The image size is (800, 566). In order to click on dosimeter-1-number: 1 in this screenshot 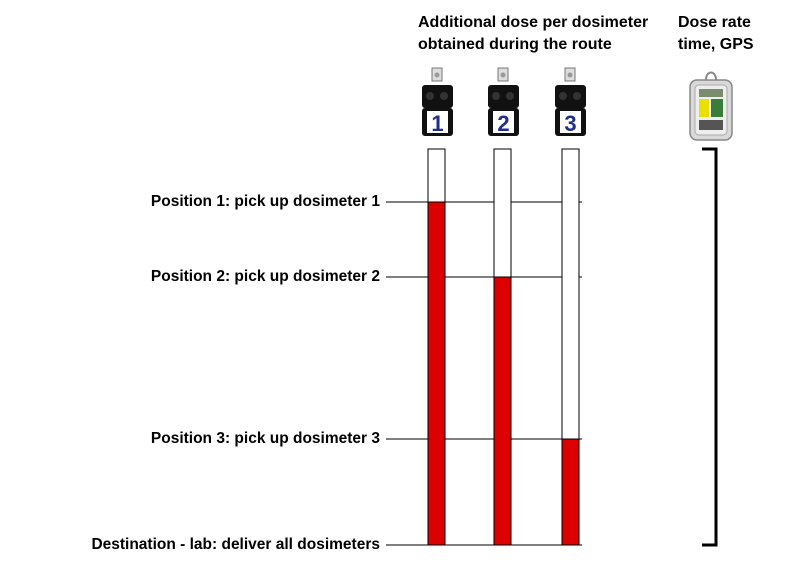, I will do `click(437, 123)`.